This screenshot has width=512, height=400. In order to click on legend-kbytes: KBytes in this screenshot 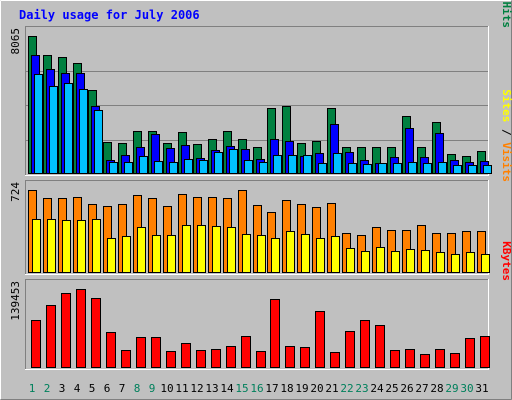, I will do `click(506, 261)`.